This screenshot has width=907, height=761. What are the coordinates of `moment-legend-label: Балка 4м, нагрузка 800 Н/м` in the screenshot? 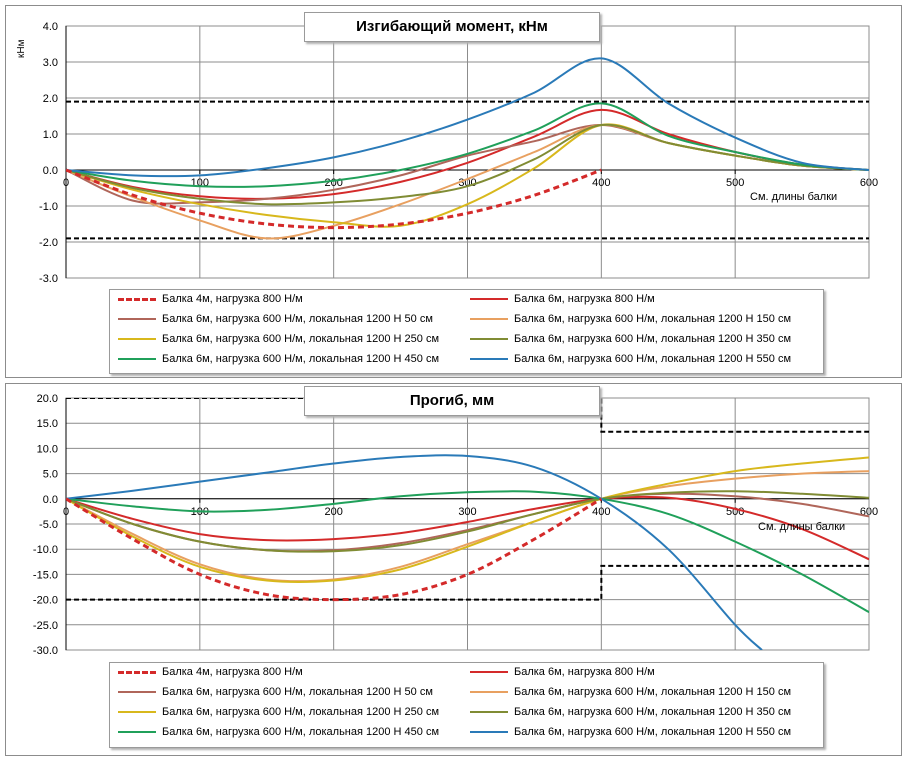 It's located at (232, 299).